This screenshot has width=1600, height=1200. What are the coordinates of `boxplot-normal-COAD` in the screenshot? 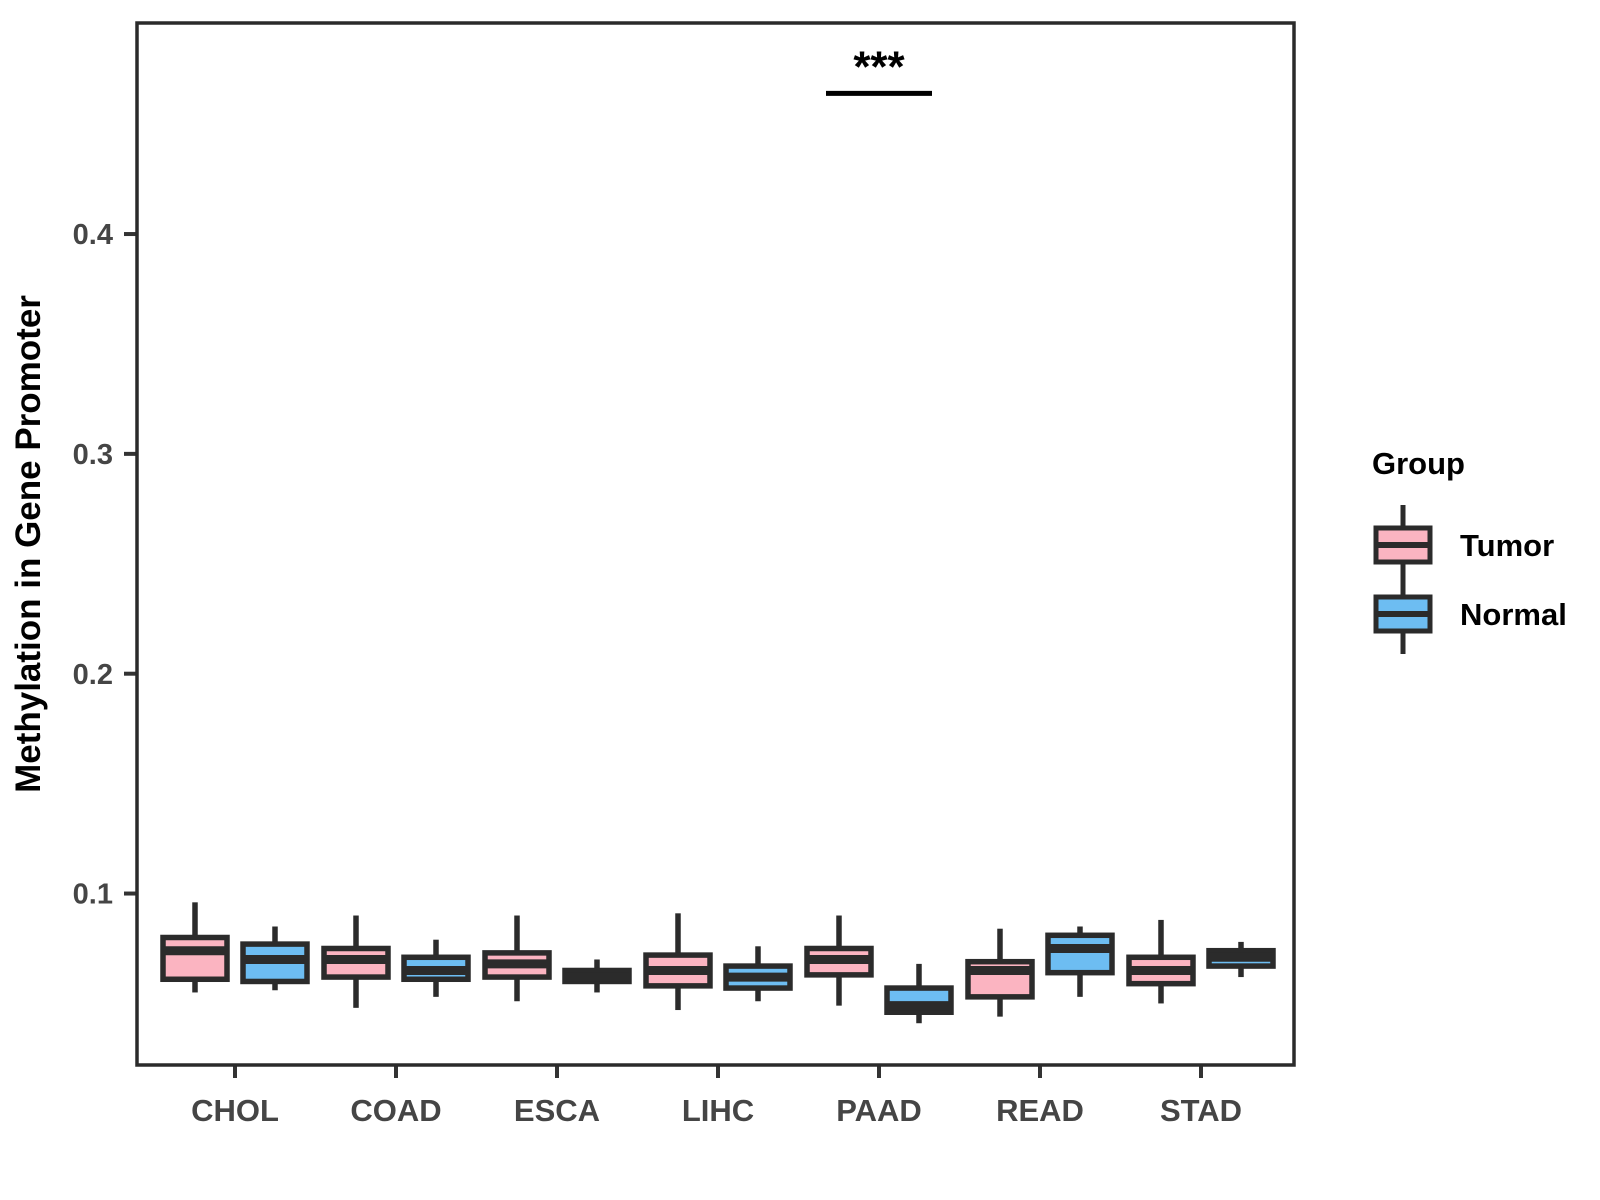 It's located at (436, 968).